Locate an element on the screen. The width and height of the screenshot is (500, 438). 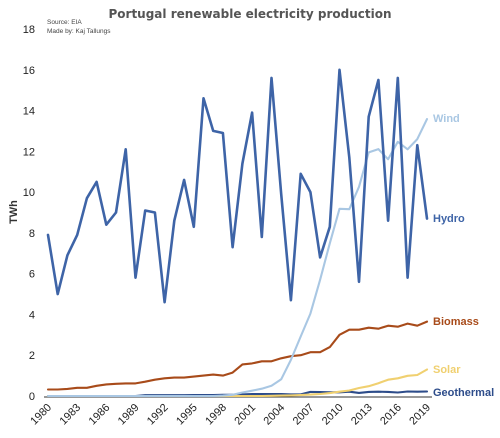
y-tick-label: 12 is located at coordinates (29, 152).